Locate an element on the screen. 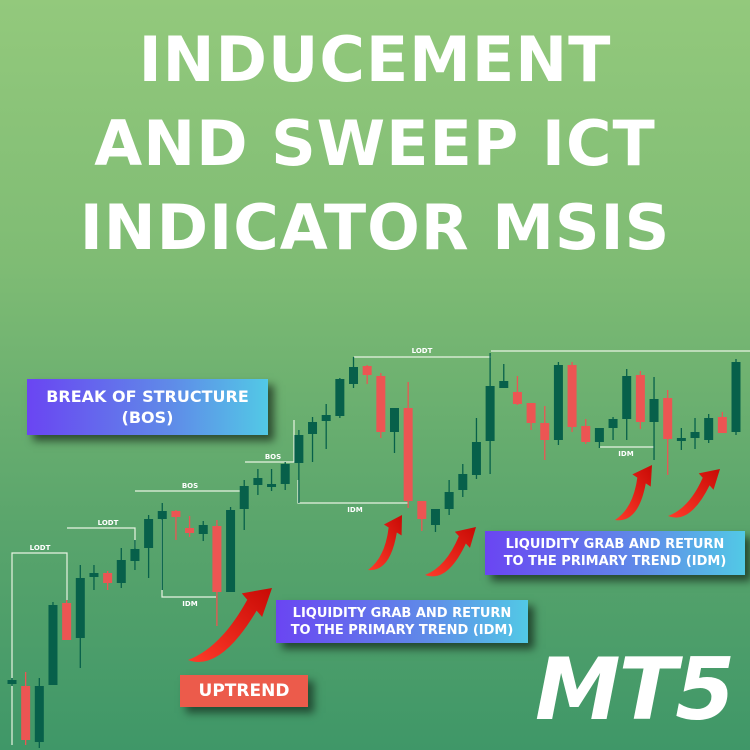 The height and width of the screenshot is (750, 750). bos-label-line-2: (BOS) is located at coordinates (147, 417).